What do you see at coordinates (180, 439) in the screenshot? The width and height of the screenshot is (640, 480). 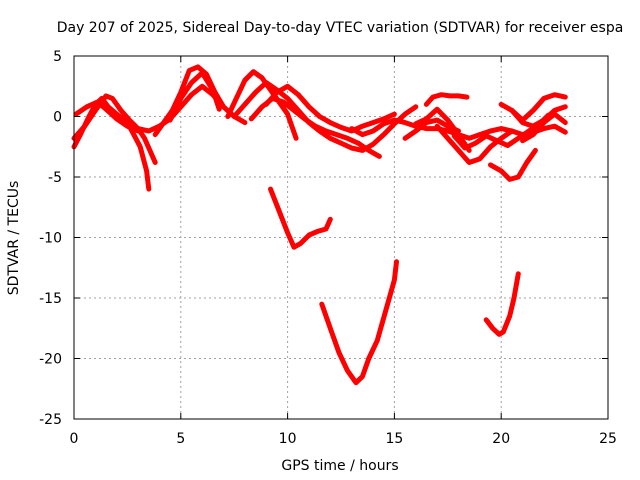 I see `x-tick-label: 5` at bounding box center [180, 439].